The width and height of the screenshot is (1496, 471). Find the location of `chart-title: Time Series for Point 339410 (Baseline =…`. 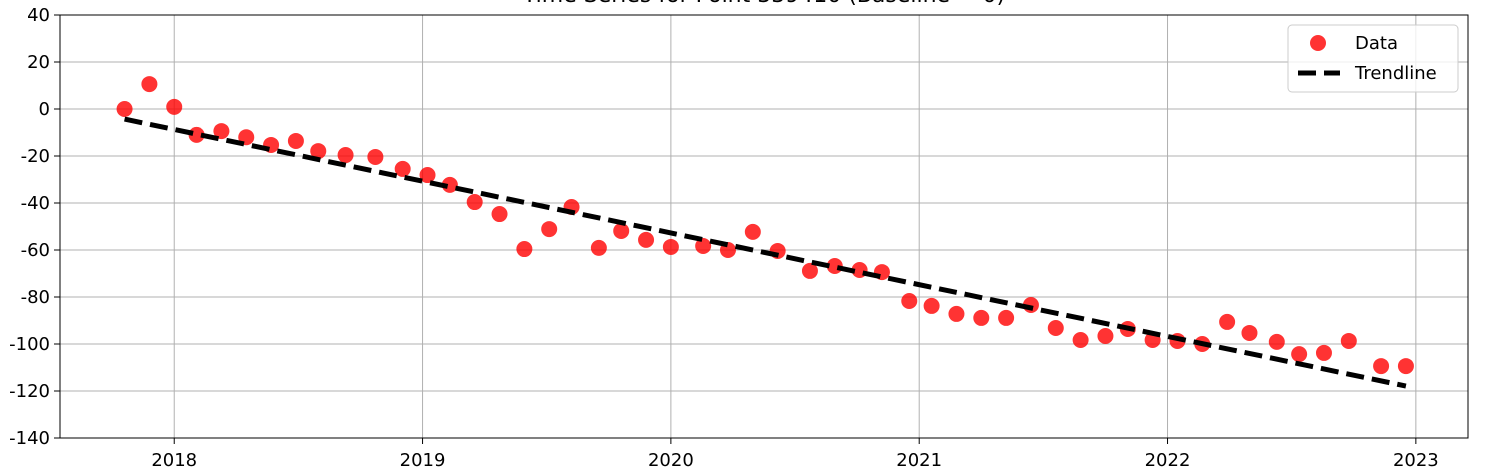

chart-title: Time Series for Point 339410 (Baseline =… is located at coordinates (763, 4).